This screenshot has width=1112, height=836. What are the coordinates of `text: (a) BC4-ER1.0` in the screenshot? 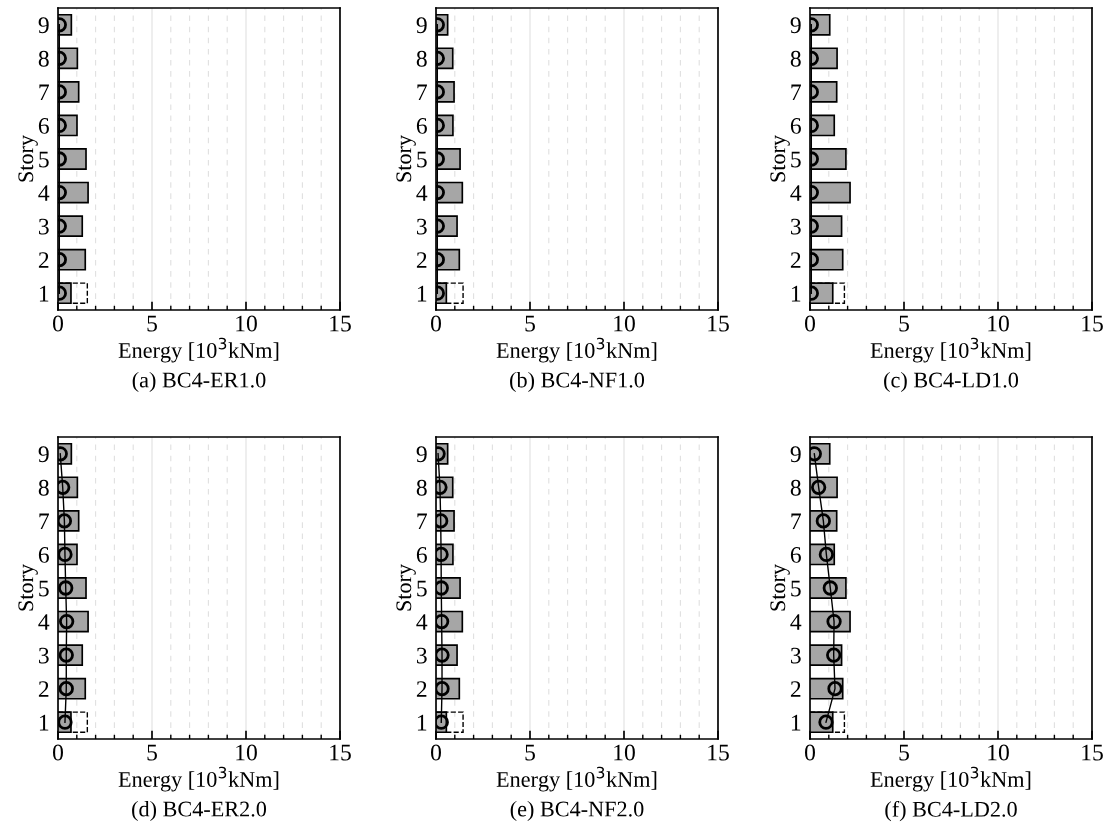 It's located at (199, 382).